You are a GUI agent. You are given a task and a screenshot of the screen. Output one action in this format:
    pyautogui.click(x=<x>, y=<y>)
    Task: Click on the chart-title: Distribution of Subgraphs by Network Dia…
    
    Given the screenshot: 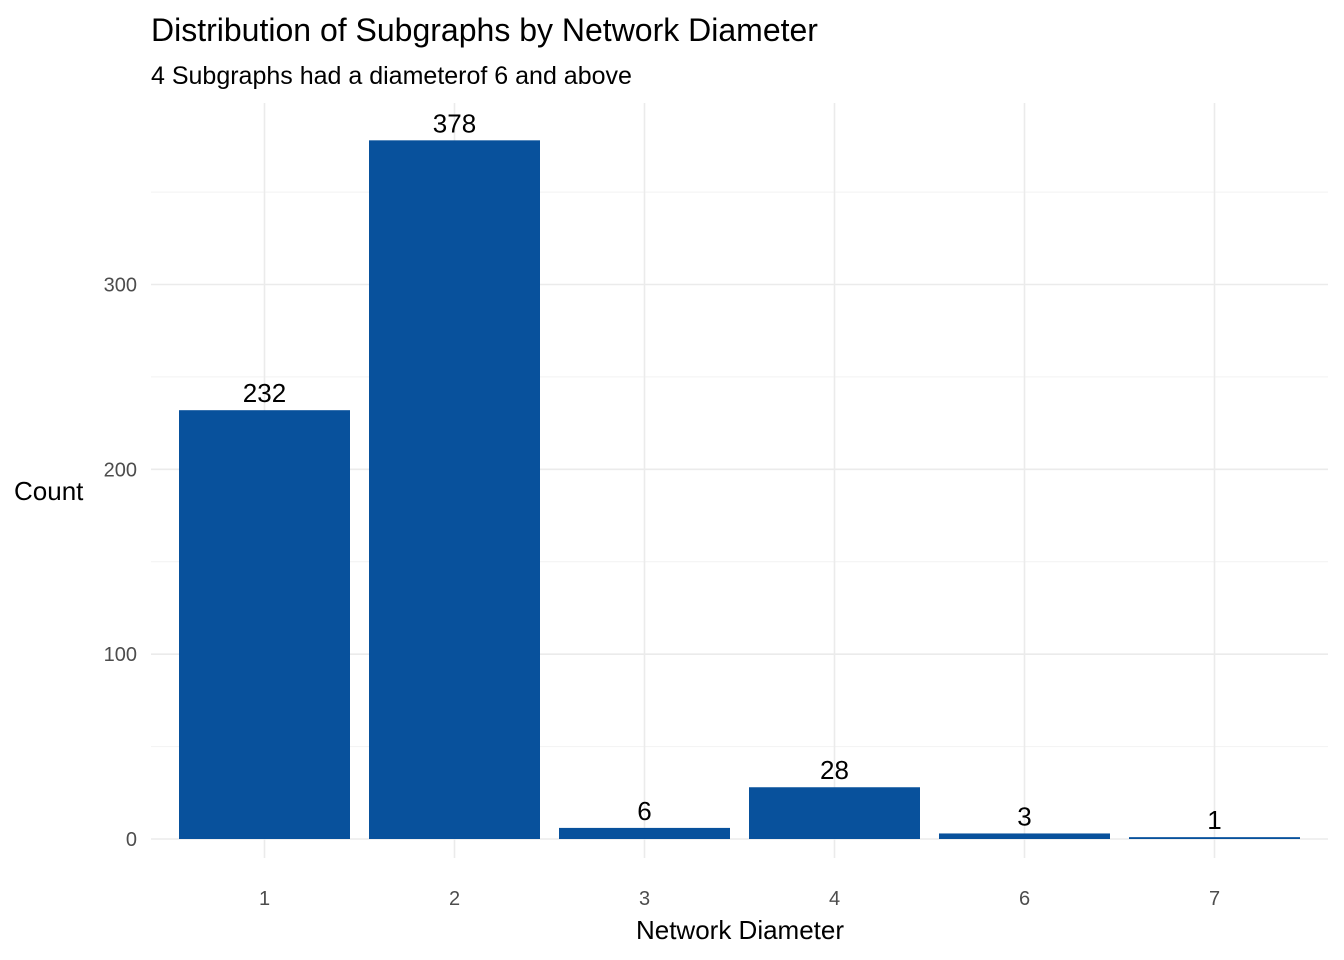 What is the action you would take?
    pyautogui.click(x=484, y=30)
    